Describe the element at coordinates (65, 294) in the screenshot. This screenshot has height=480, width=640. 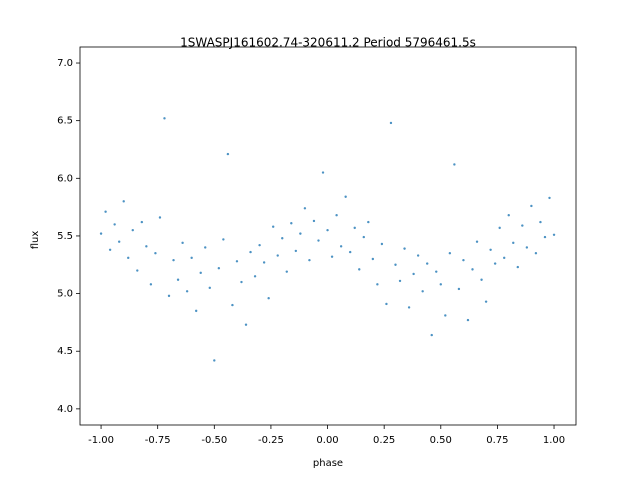
I see `y-tick-label: 5.0` at that location.